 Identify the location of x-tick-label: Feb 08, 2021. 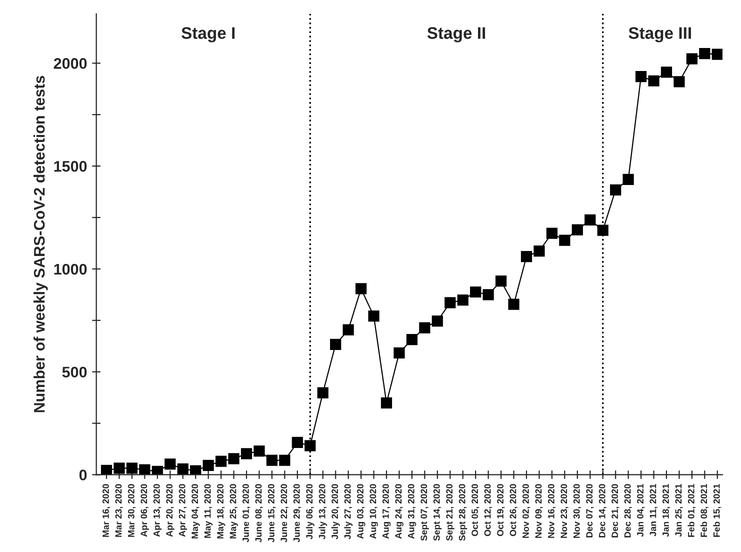
(704, 510).